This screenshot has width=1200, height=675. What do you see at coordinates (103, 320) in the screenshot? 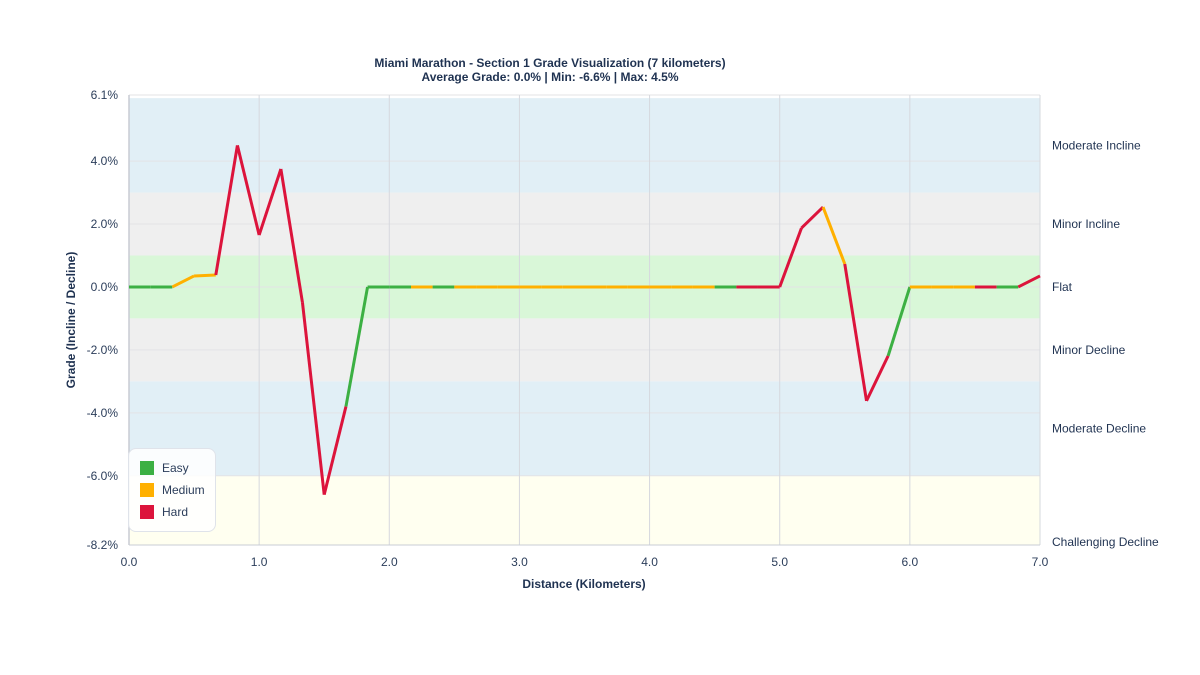
I see `y-axis-ticks: 6.1% 4.0% 2.0% 0.0% -2.0% -4.0% -6.0% -8.2%` at bounding box center [103, 320].